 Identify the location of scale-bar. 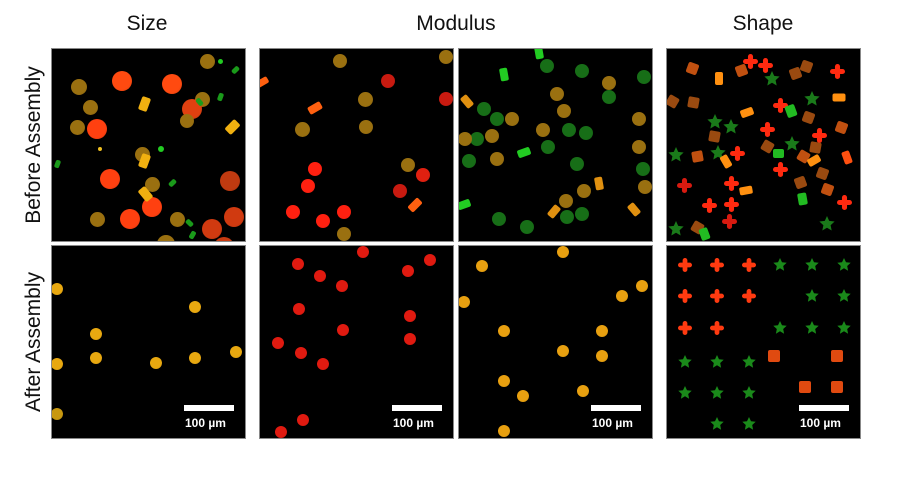
(417, 408).